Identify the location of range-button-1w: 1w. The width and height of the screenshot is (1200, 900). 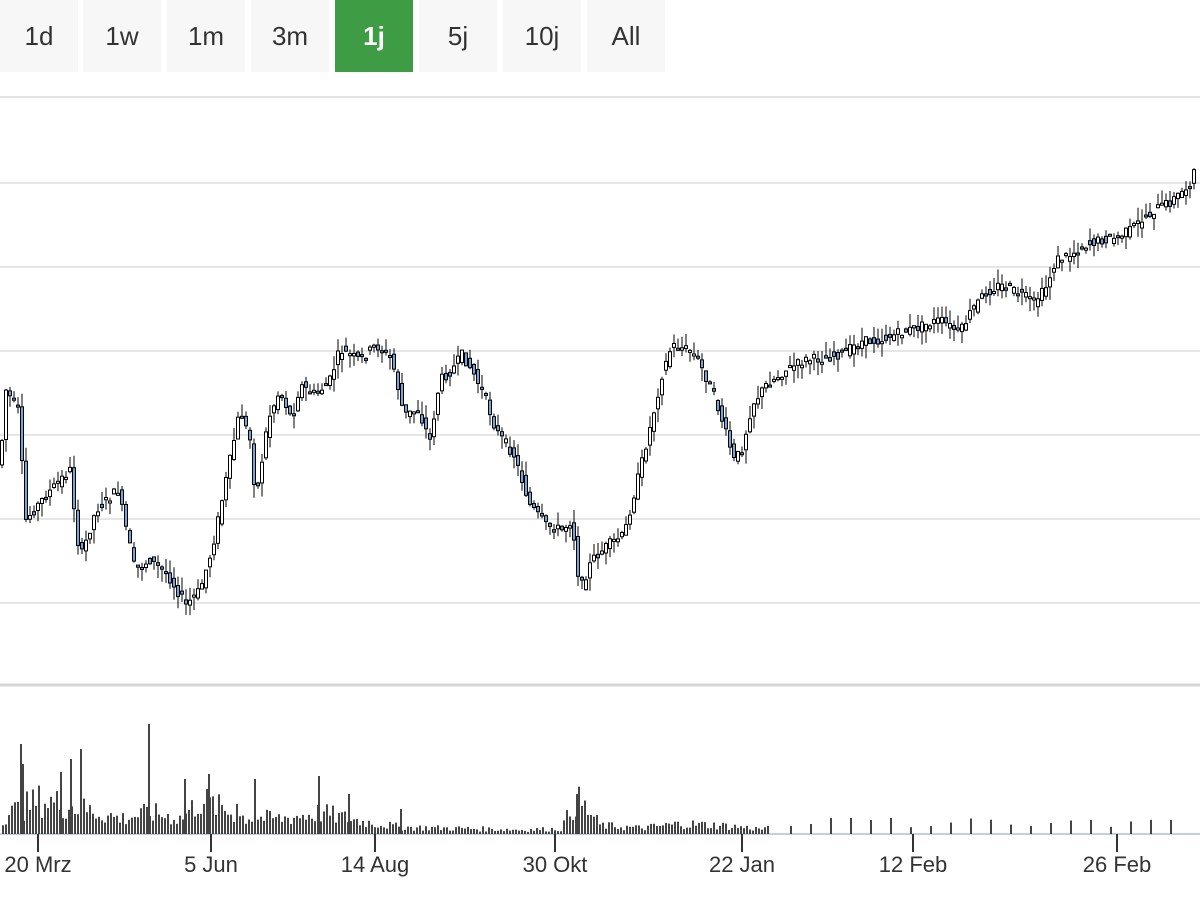
(122, 36).